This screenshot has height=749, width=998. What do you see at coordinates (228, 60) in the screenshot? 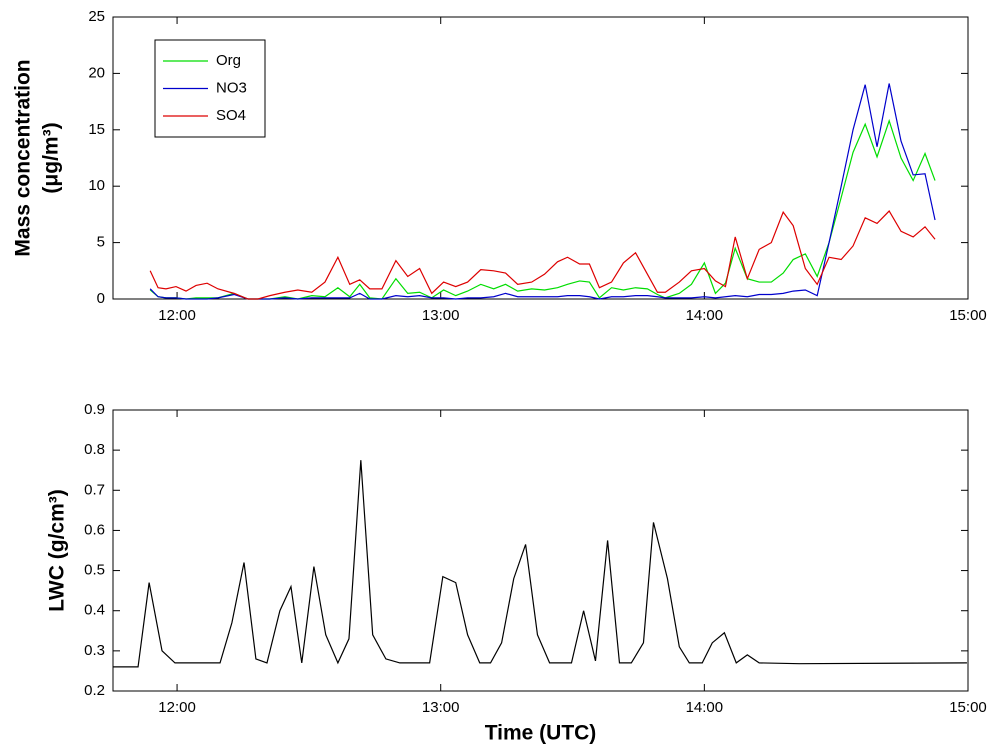
I see `legend-label: Org` at bounding box center [228, 60].